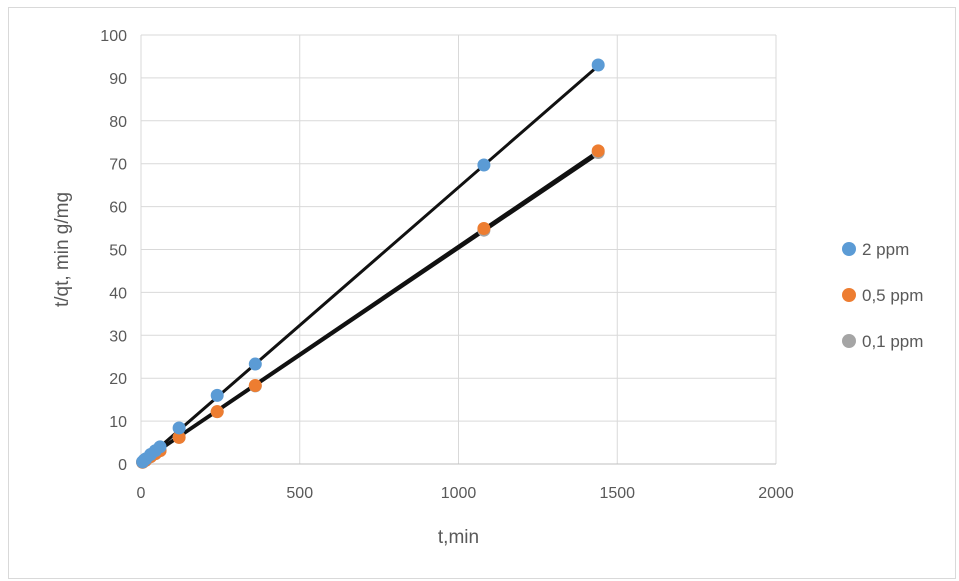  What do you see at coordinates (113, 36) in the screenshot?
I see `y-tick-label: 100` at bounding box center [113, 36].